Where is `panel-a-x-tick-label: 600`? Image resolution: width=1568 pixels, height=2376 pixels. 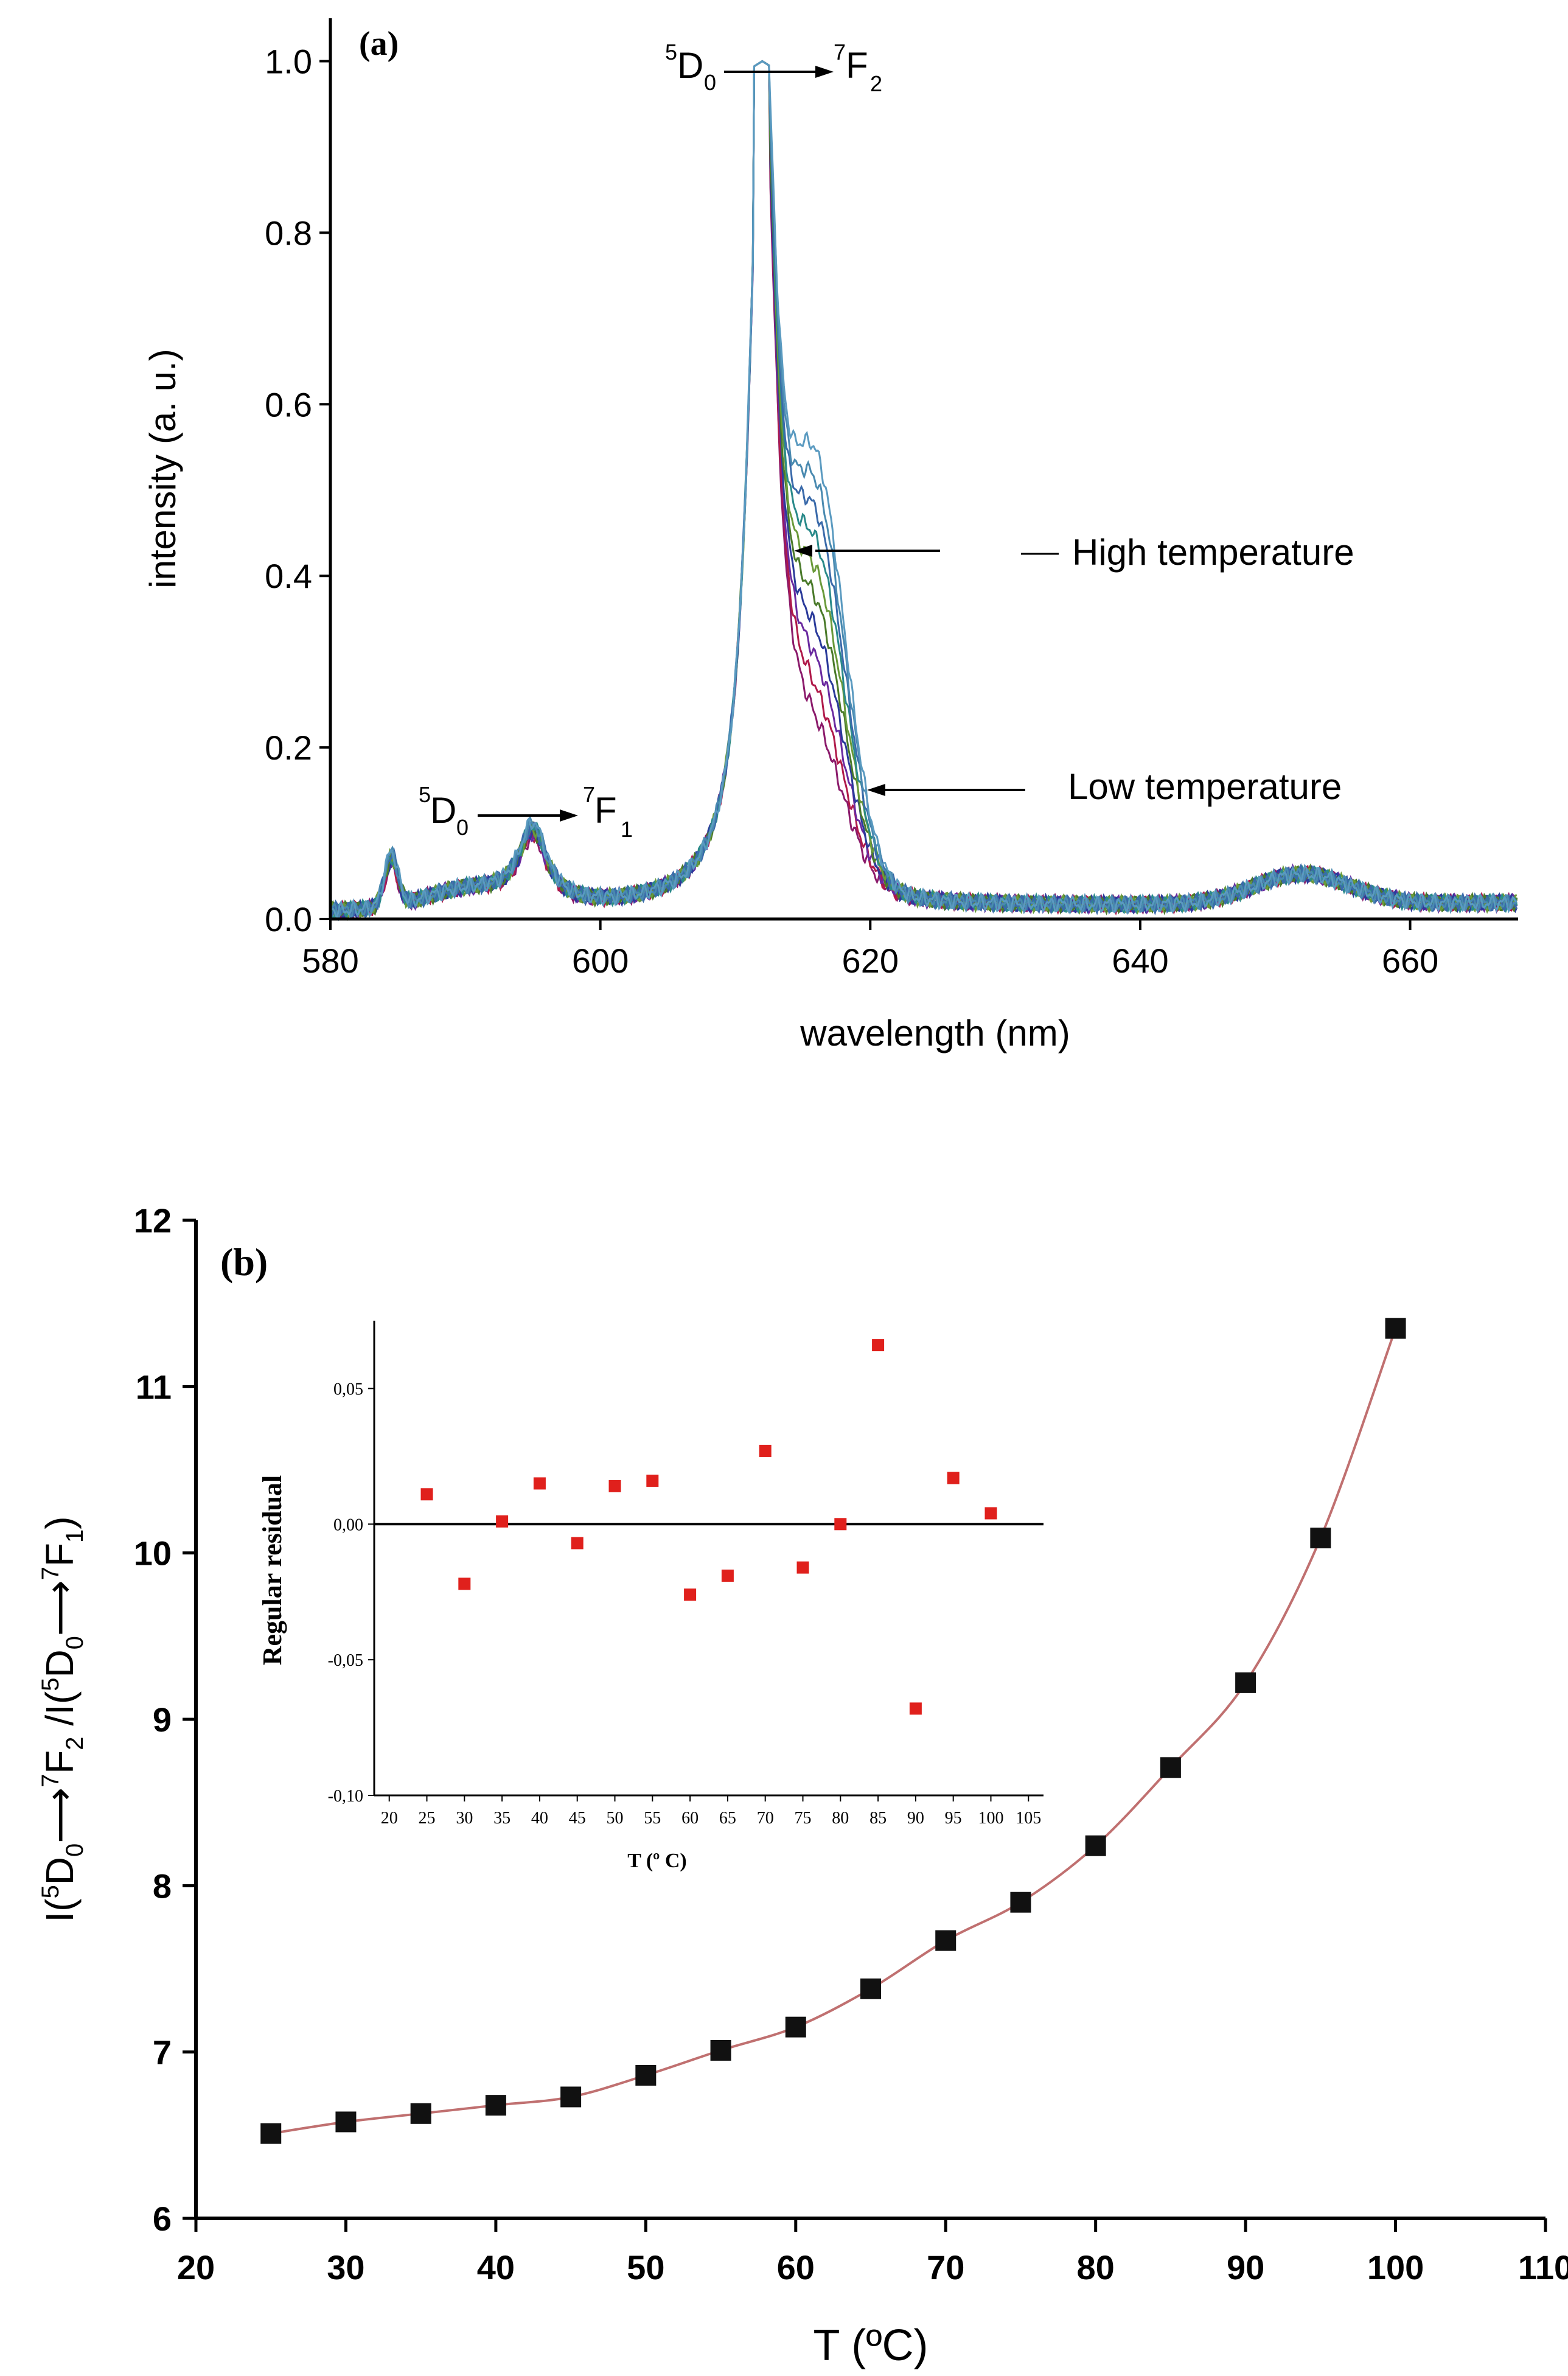
panel-a-x-tick-label: 600 is located at coordinates (600, 961).